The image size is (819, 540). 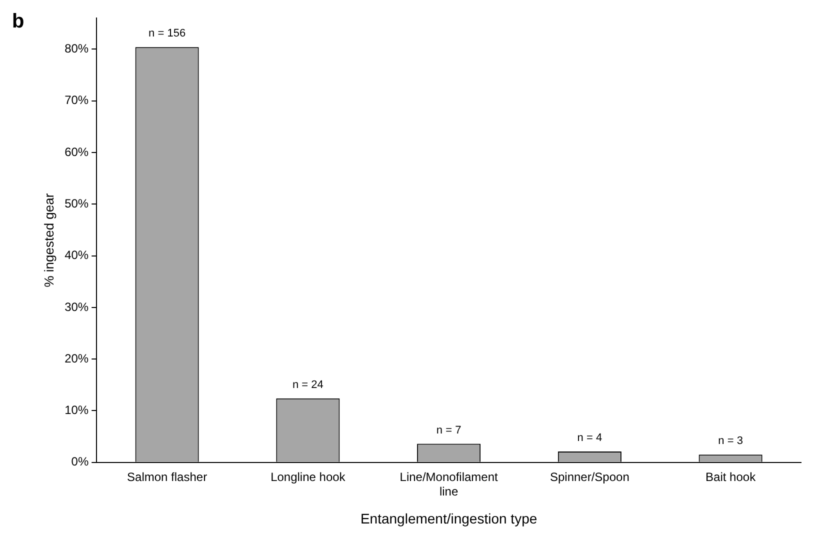 What do you see at coordinates (731, 477) in the screenshot?
I see `x-tick-label: Bait hook` at bounding box center [731, 477].